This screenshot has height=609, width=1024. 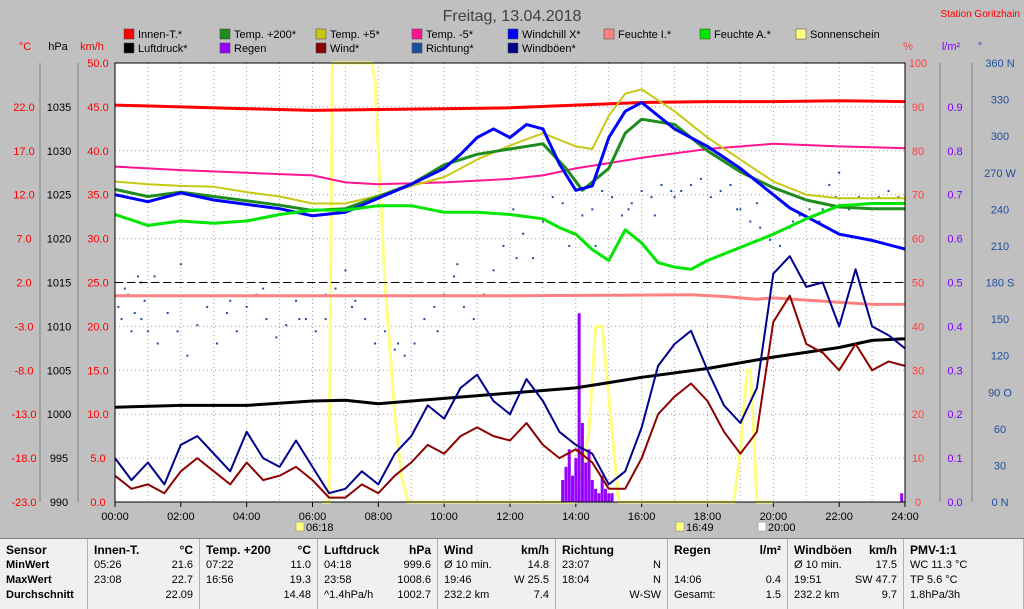 What do you see at coordinates (981, 14) in the screenshot?
I see `station-name: Station Goritzhain` at bounding box center [981, 14].